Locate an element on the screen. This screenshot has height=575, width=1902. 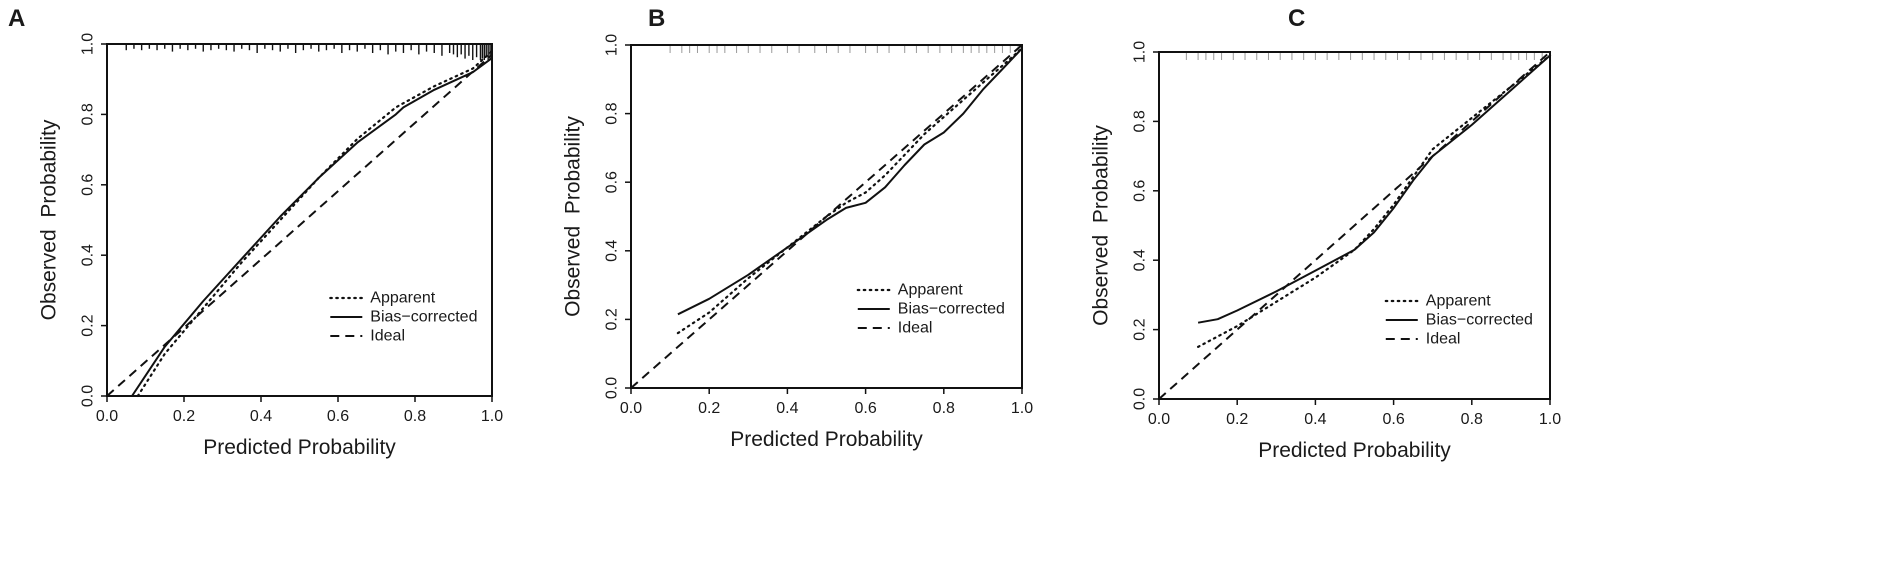
panel-letter-b: B is located at coordinates (656, 18).